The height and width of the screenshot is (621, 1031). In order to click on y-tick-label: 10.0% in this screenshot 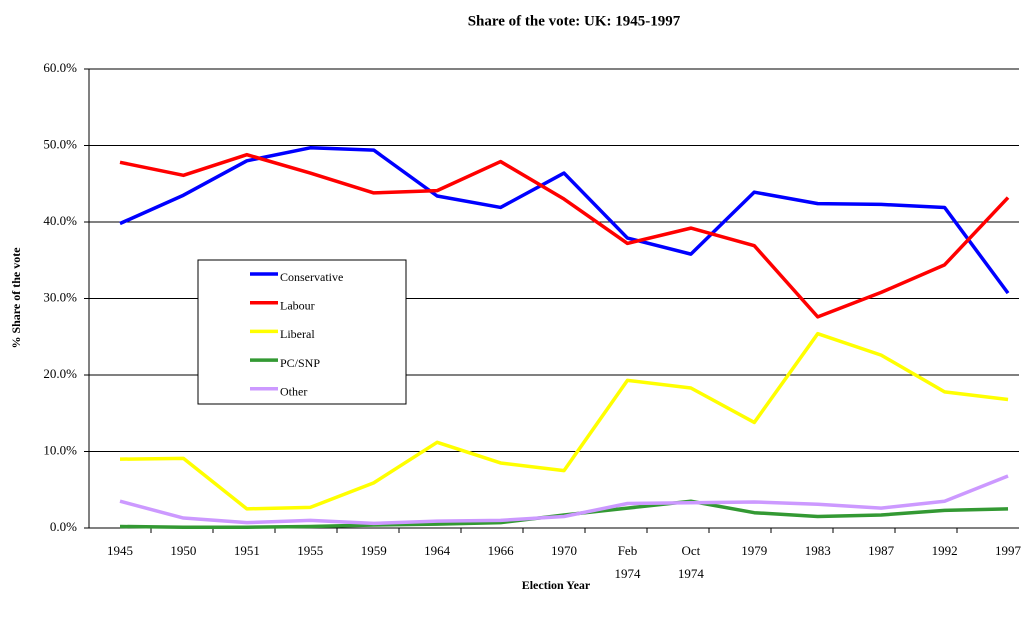, I will do `click(60, 449)`.